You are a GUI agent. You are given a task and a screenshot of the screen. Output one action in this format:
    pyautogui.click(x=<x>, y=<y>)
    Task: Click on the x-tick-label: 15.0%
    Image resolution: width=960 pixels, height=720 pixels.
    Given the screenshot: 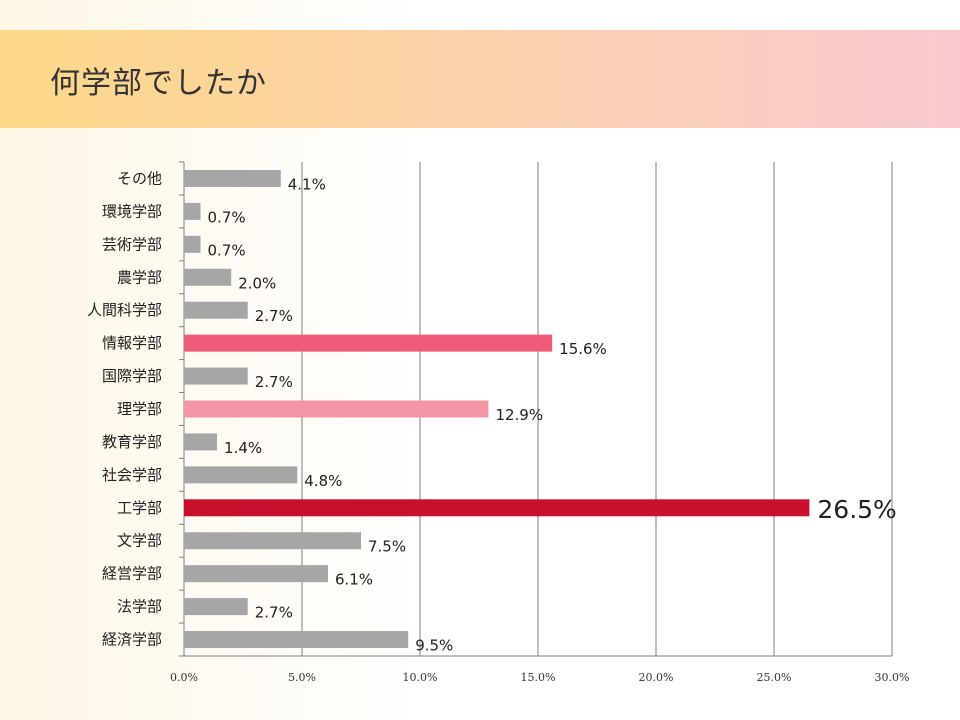 What is the action you would take?
    pyautogui.click(x=538, y=677)
    